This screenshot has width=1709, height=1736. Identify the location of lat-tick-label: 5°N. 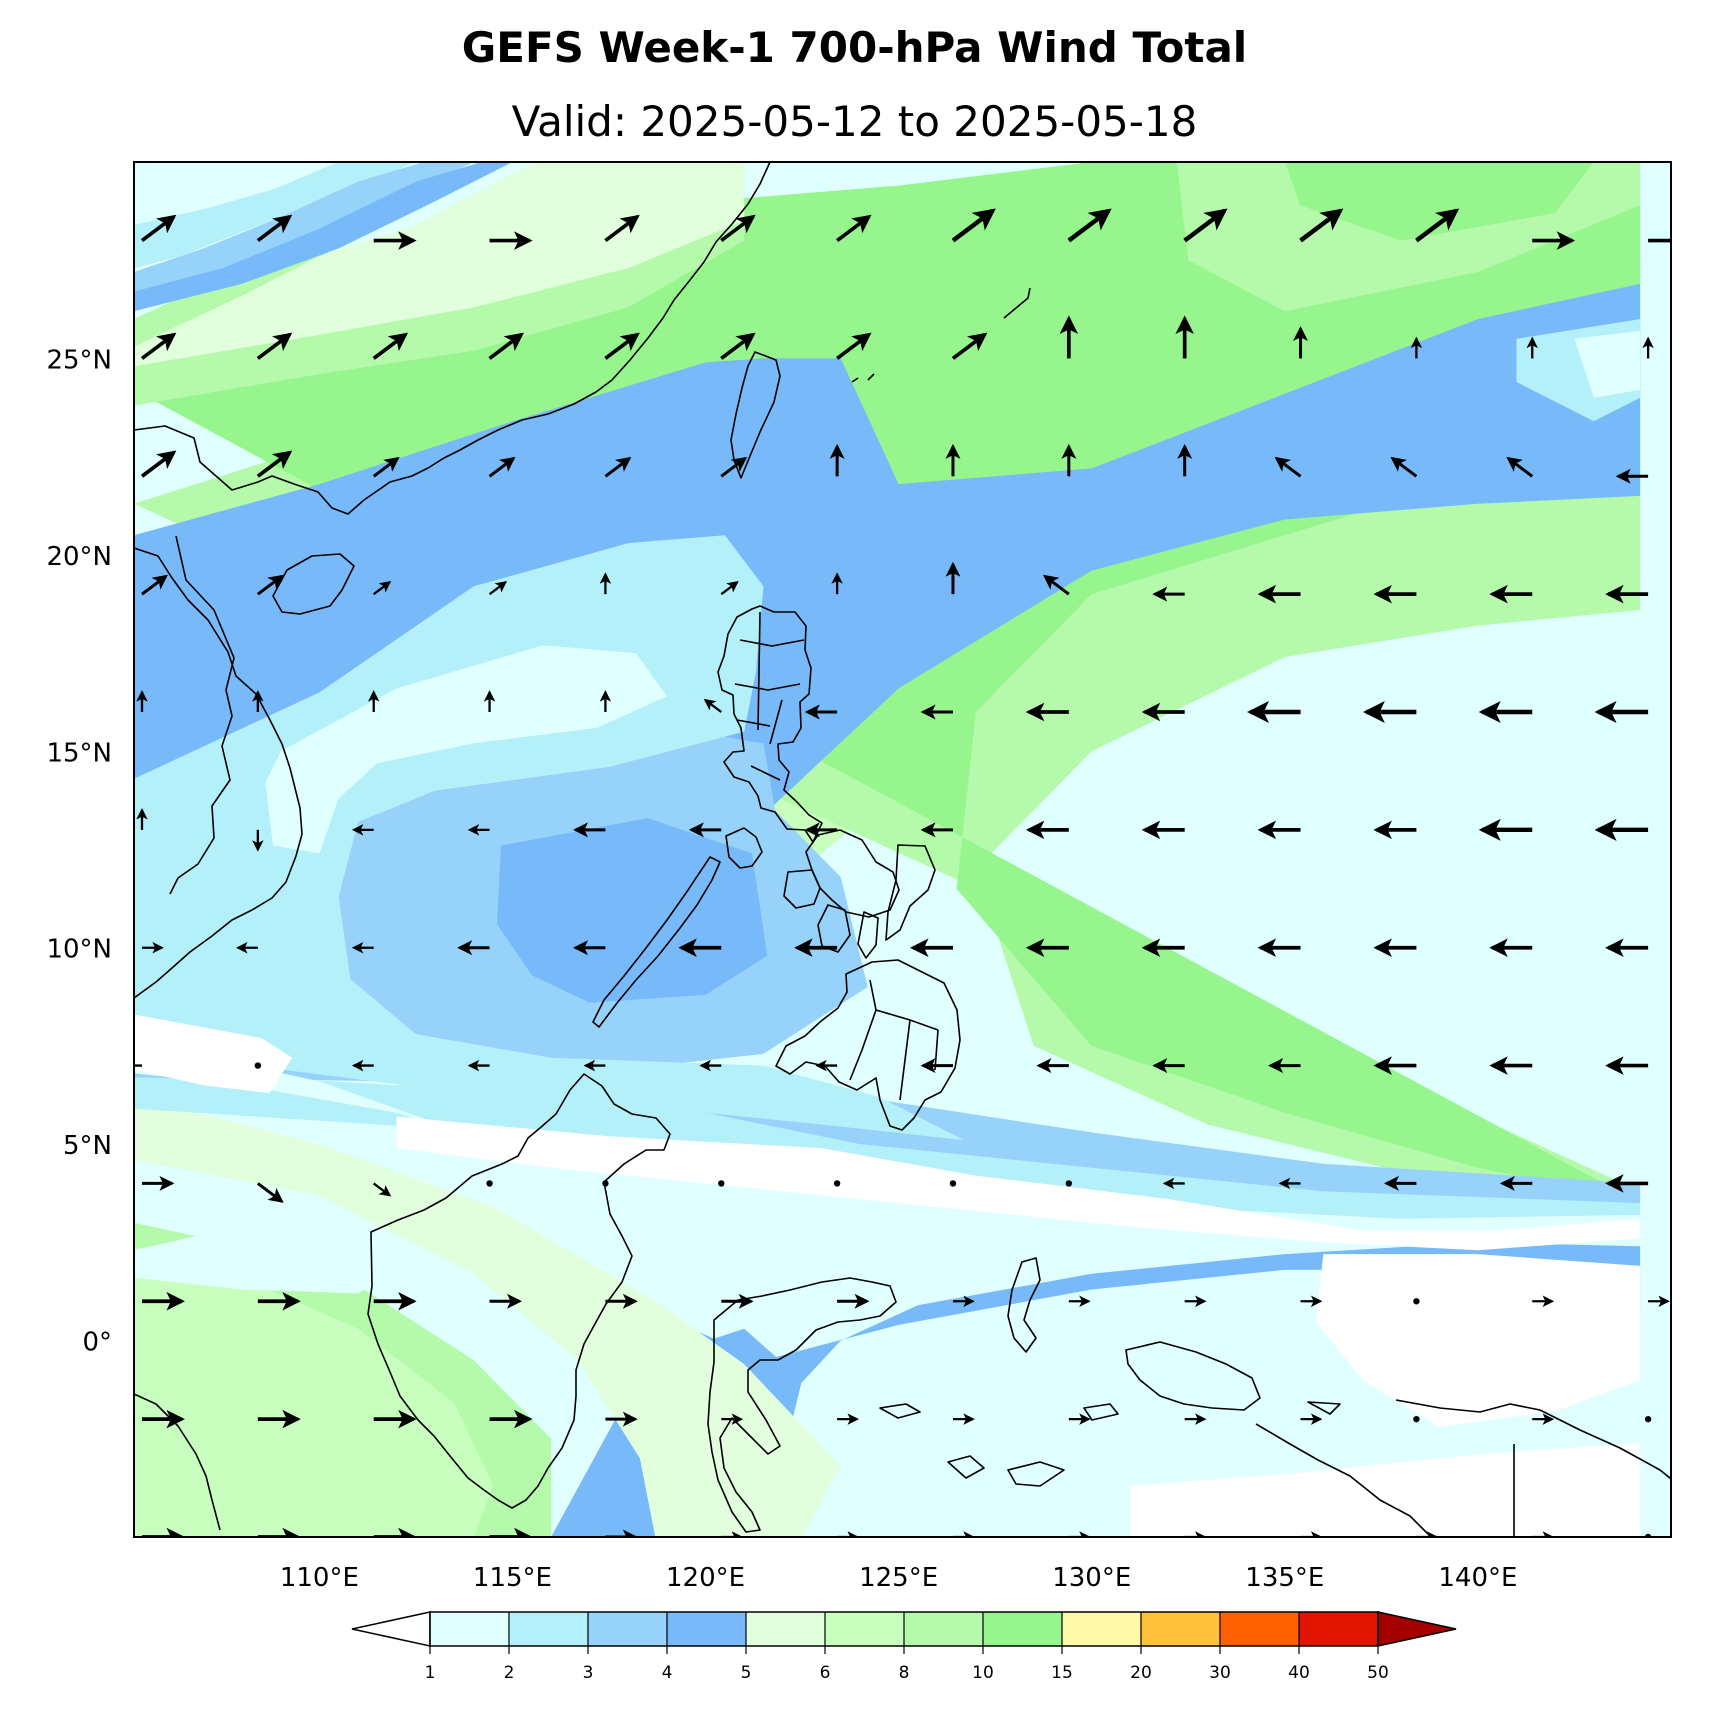
(87, 1146).